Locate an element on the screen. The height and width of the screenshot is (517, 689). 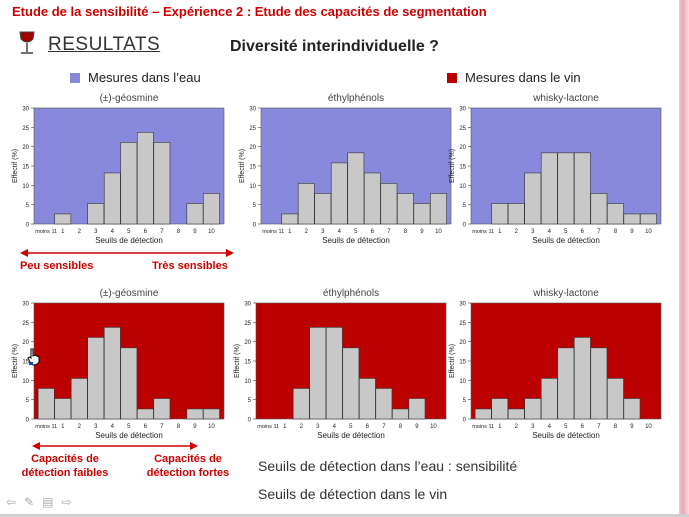
pen-icon: ✎ is located at coordinates (29, 502).